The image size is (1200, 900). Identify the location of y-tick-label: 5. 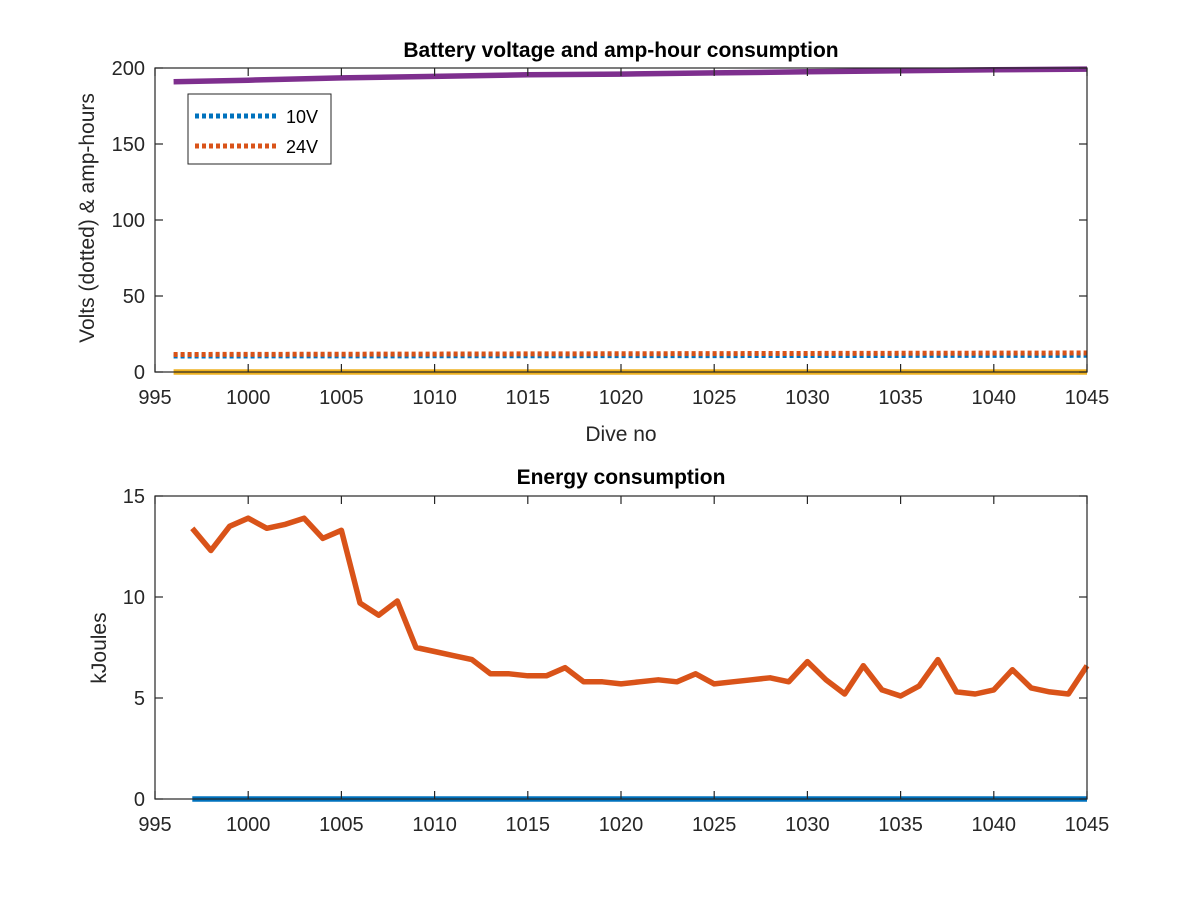
(139, 699).